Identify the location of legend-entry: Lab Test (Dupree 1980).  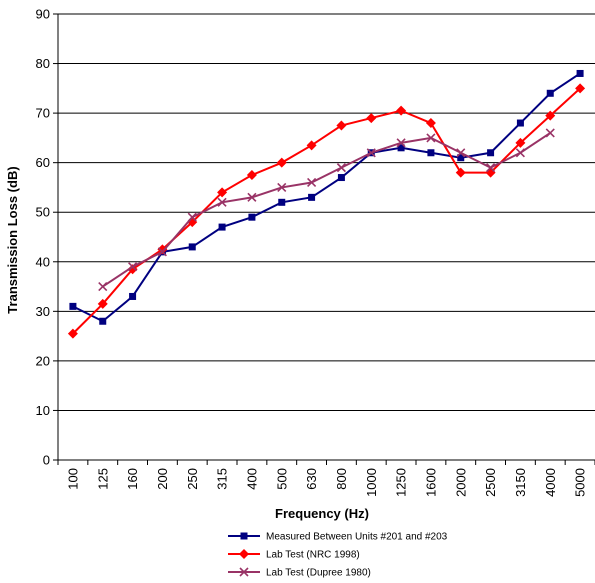
(299, 573).